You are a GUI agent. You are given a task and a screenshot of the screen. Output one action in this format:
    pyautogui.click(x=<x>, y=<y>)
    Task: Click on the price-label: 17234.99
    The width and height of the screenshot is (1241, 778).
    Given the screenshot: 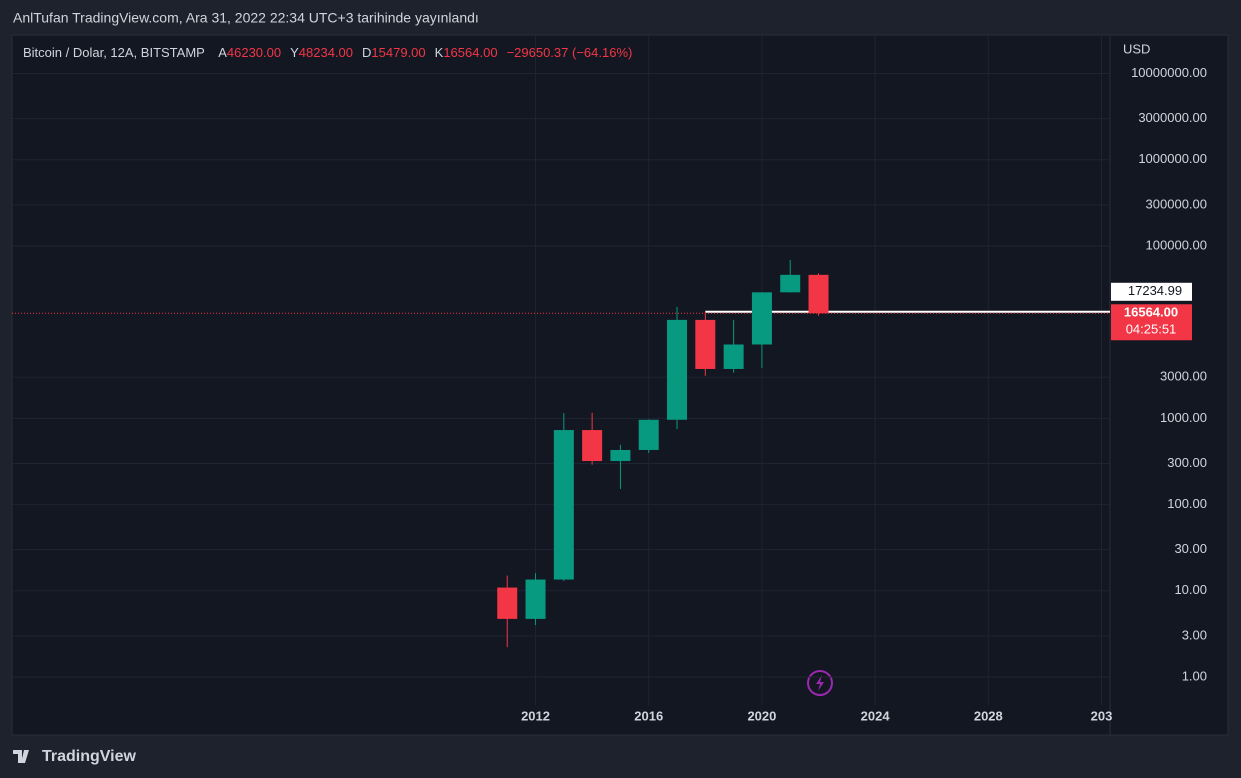 What is the action you would take?
    pyautogui.click(x=1155, y=290)
    